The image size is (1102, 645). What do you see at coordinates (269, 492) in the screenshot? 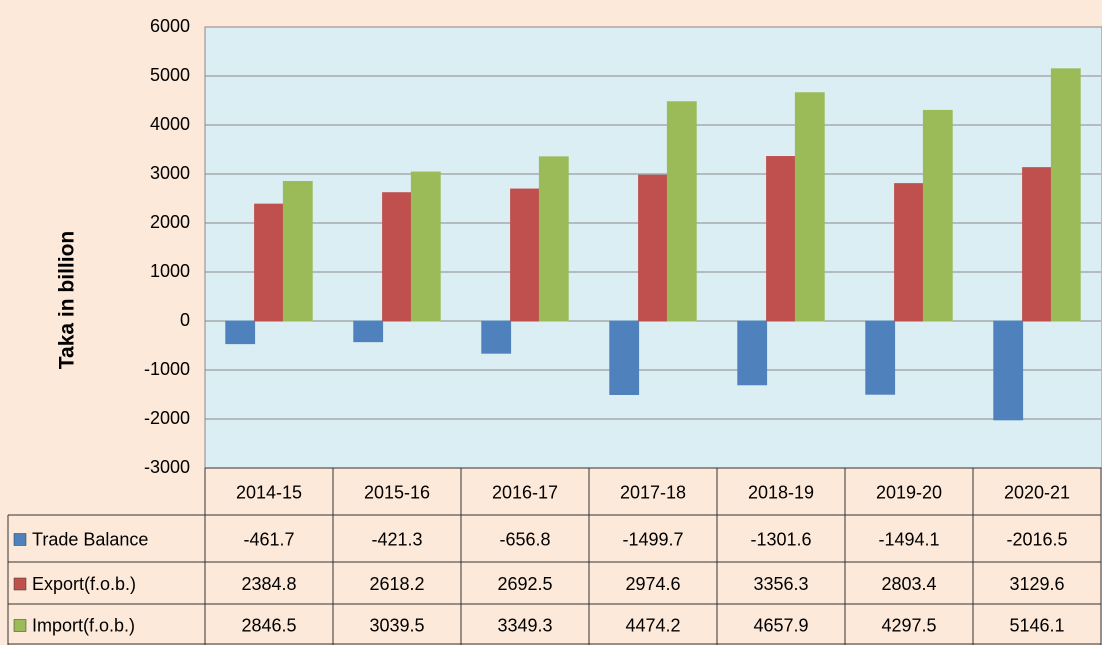
I see `x-tick-label: 2014-15` at bounding box center [269, 492].